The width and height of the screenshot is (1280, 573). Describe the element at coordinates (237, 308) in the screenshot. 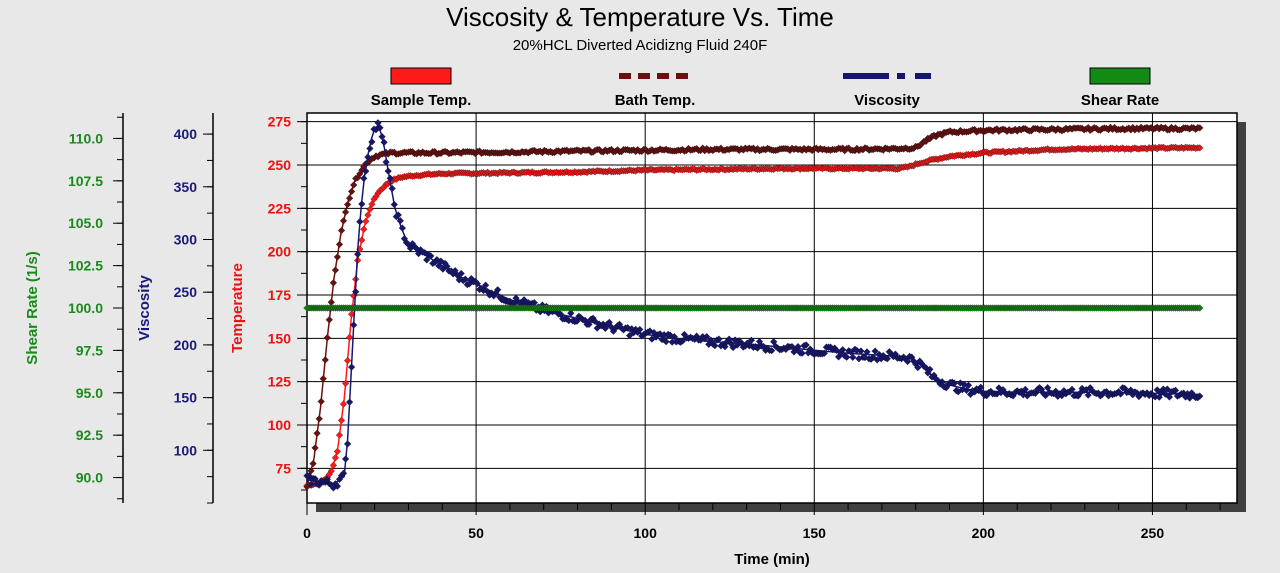

I see `temp-axis-title: Temperature` at that location.